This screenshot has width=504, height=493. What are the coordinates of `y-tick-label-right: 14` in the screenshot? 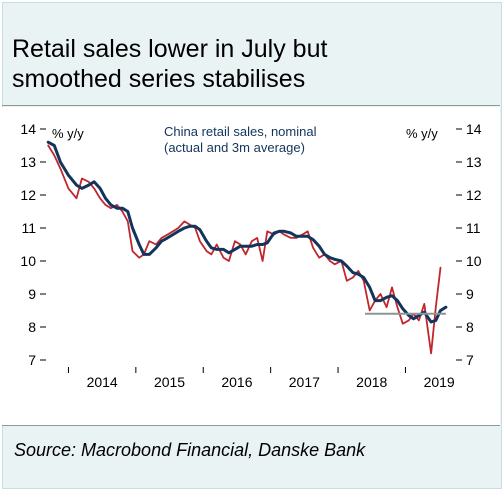 It's located at (474, 129).